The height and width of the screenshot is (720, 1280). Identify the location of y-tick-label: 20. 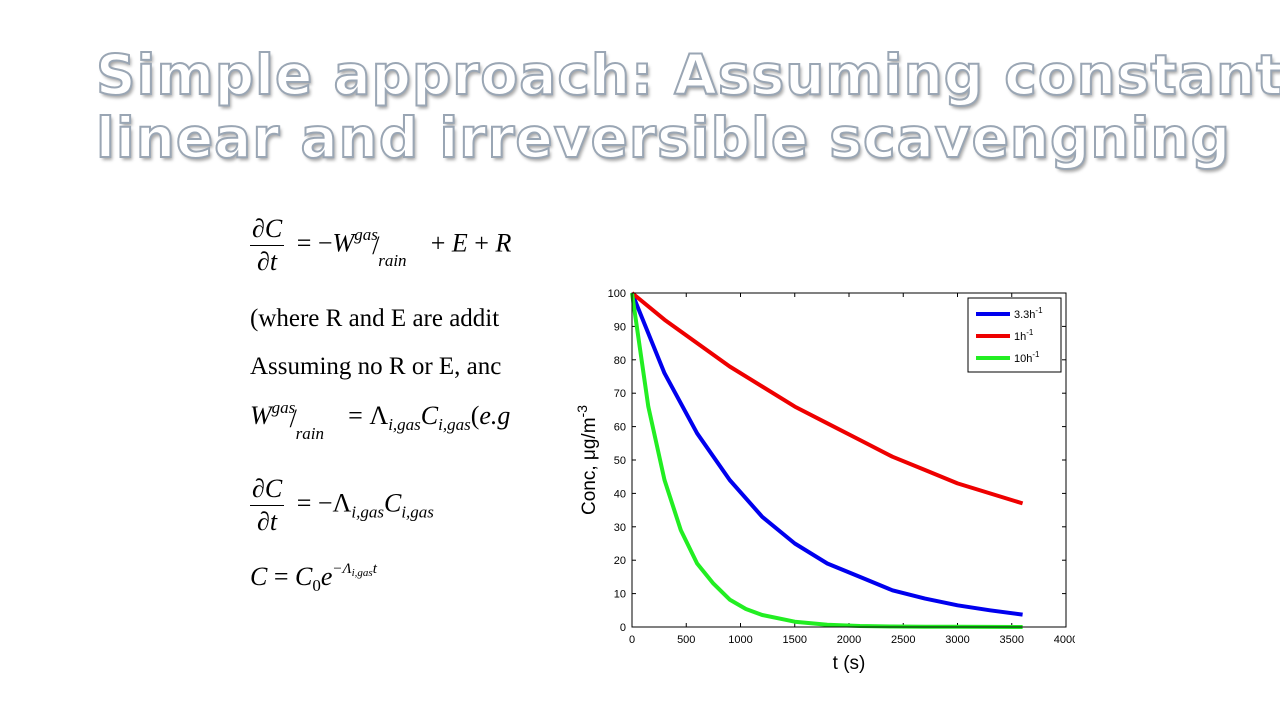
(620, 561).